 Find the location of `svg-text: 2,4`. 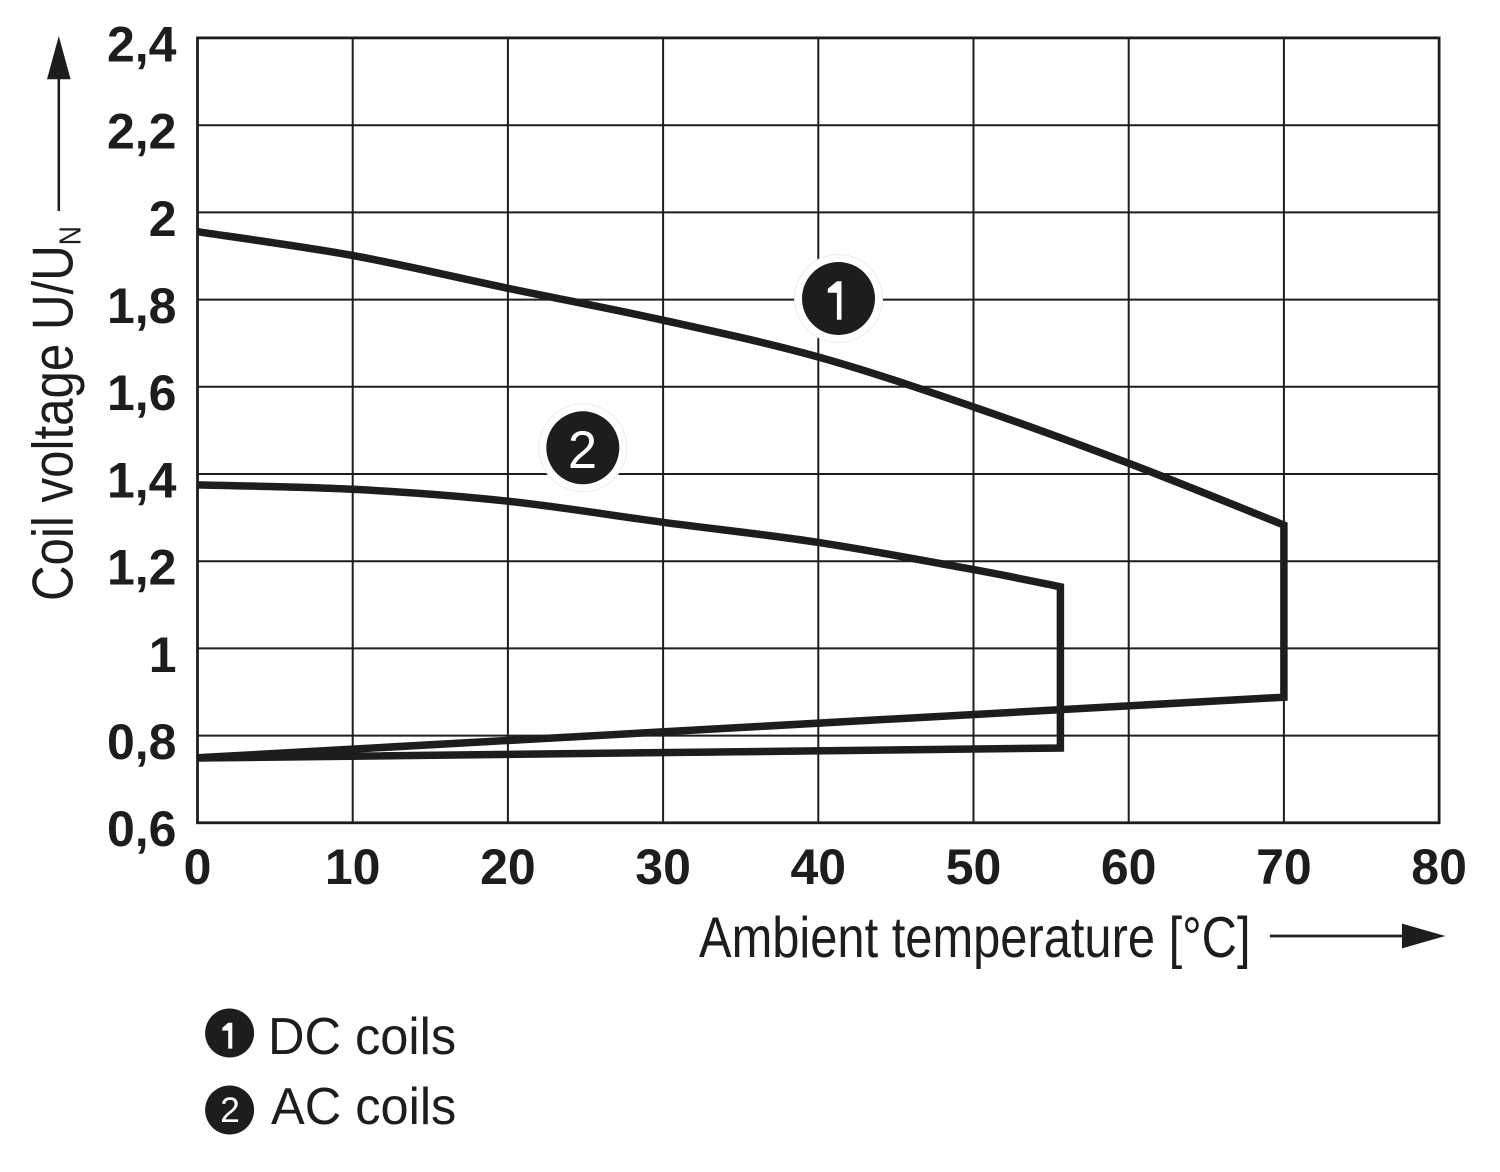

svg-text: 2,4 is located at coordinates (142, 44).